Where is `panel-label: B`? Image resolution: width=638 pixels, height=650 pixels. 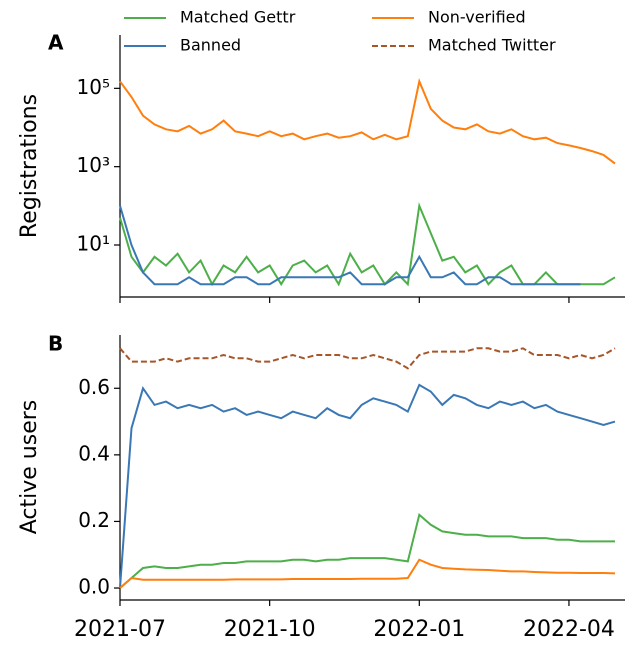
panel-label: B is located at coordinates (55, 344).